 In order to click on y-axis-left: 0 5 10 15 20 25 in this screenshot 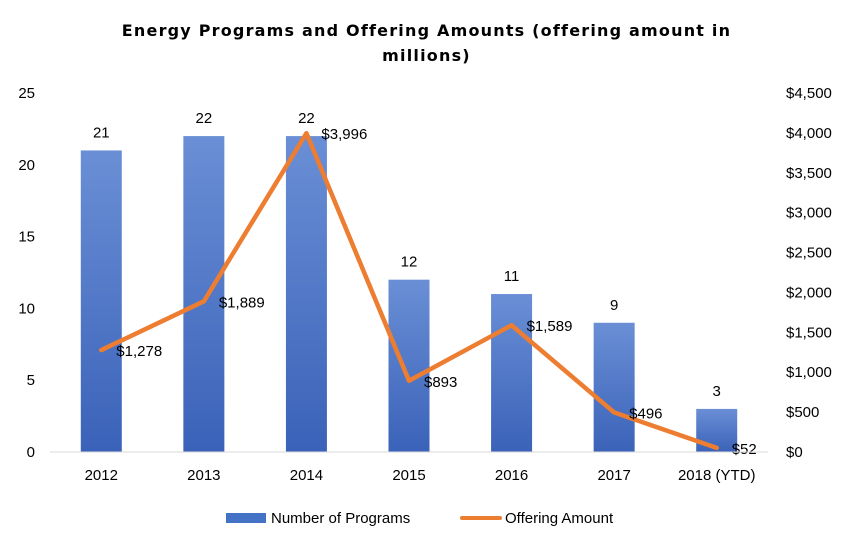, I will do `click(26, 273)`.